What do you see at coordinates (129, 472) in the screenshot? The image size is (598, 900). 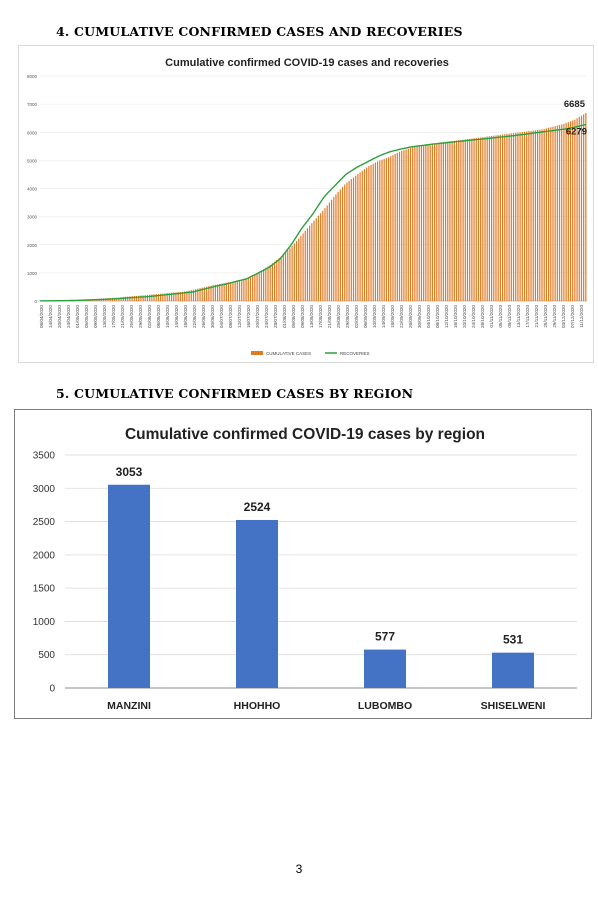 I see `data-label: 3053` at bounding box center [129, 472].